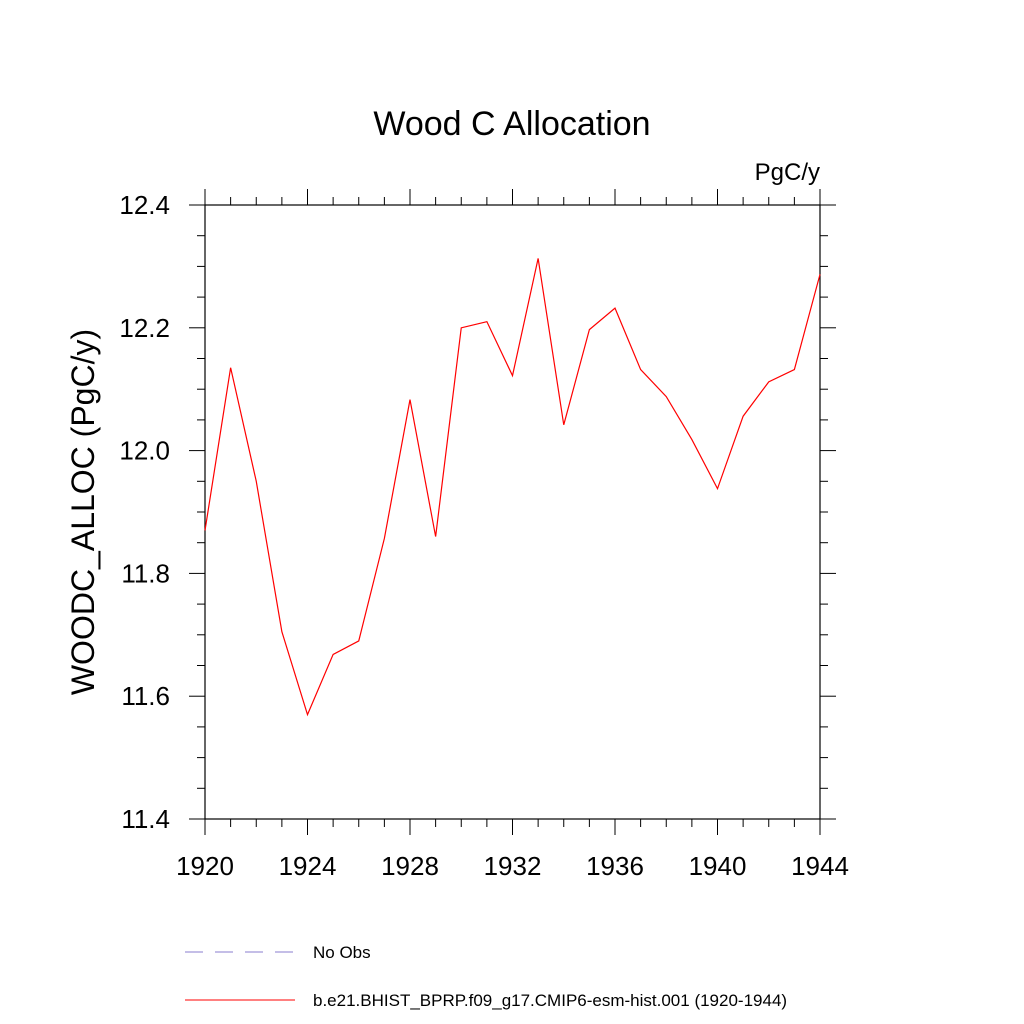 The width and height of the screenshot is (1024, 1024). What do you see at coordinates (787, 172) in the screenshot?
I see `units-label: PgC/y` at bounding box center [787, 172].